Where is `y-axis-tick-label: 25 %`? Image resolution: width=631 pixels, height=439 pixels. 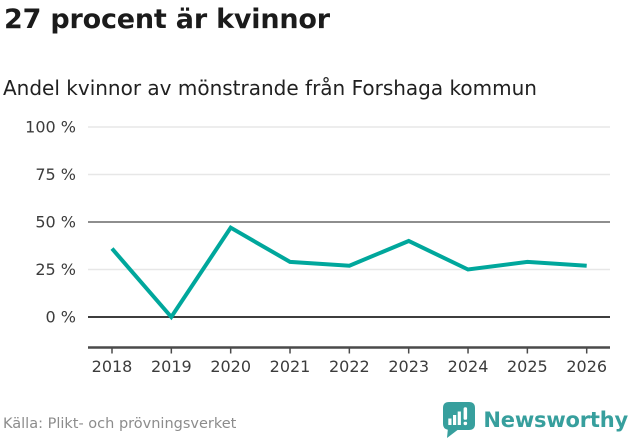 y-axis-tick-label: 25 % is located at coordinates (55, 269).